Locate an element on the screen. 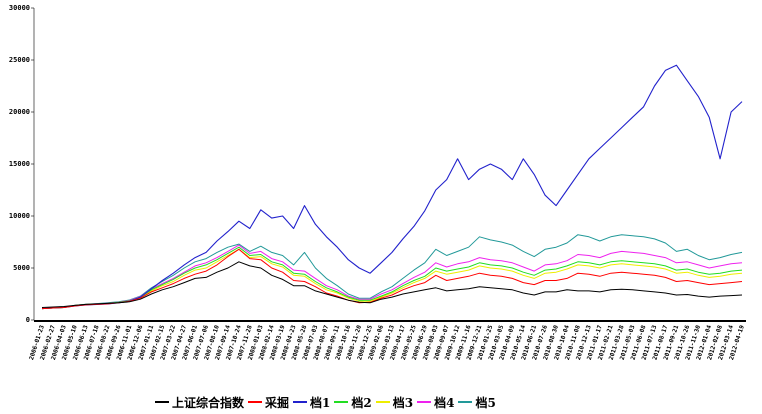 Image resolution: width=762 pixels, height=414 pixels. legend-item: 上证综合指数 is located at coordinates (199, 402).